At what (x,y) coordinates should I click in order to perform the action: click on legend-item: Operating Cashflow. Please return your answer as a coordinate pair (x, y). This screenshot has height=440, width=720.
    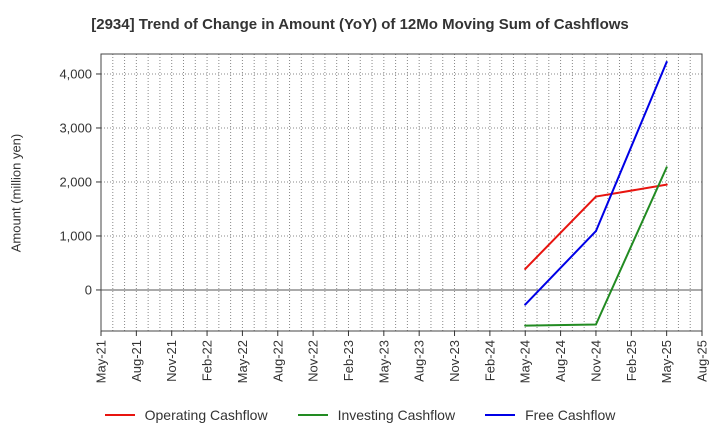
    Looking at the image, I should click on (186, 415).